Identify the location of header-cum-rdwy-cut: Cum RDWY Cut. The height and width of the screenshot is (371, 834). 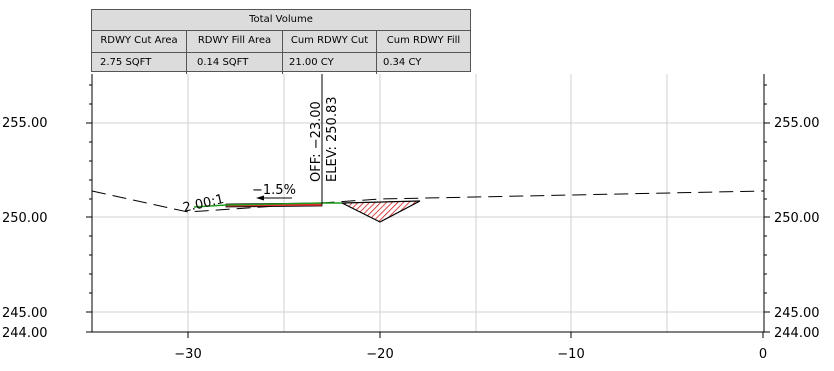
(330, 41).